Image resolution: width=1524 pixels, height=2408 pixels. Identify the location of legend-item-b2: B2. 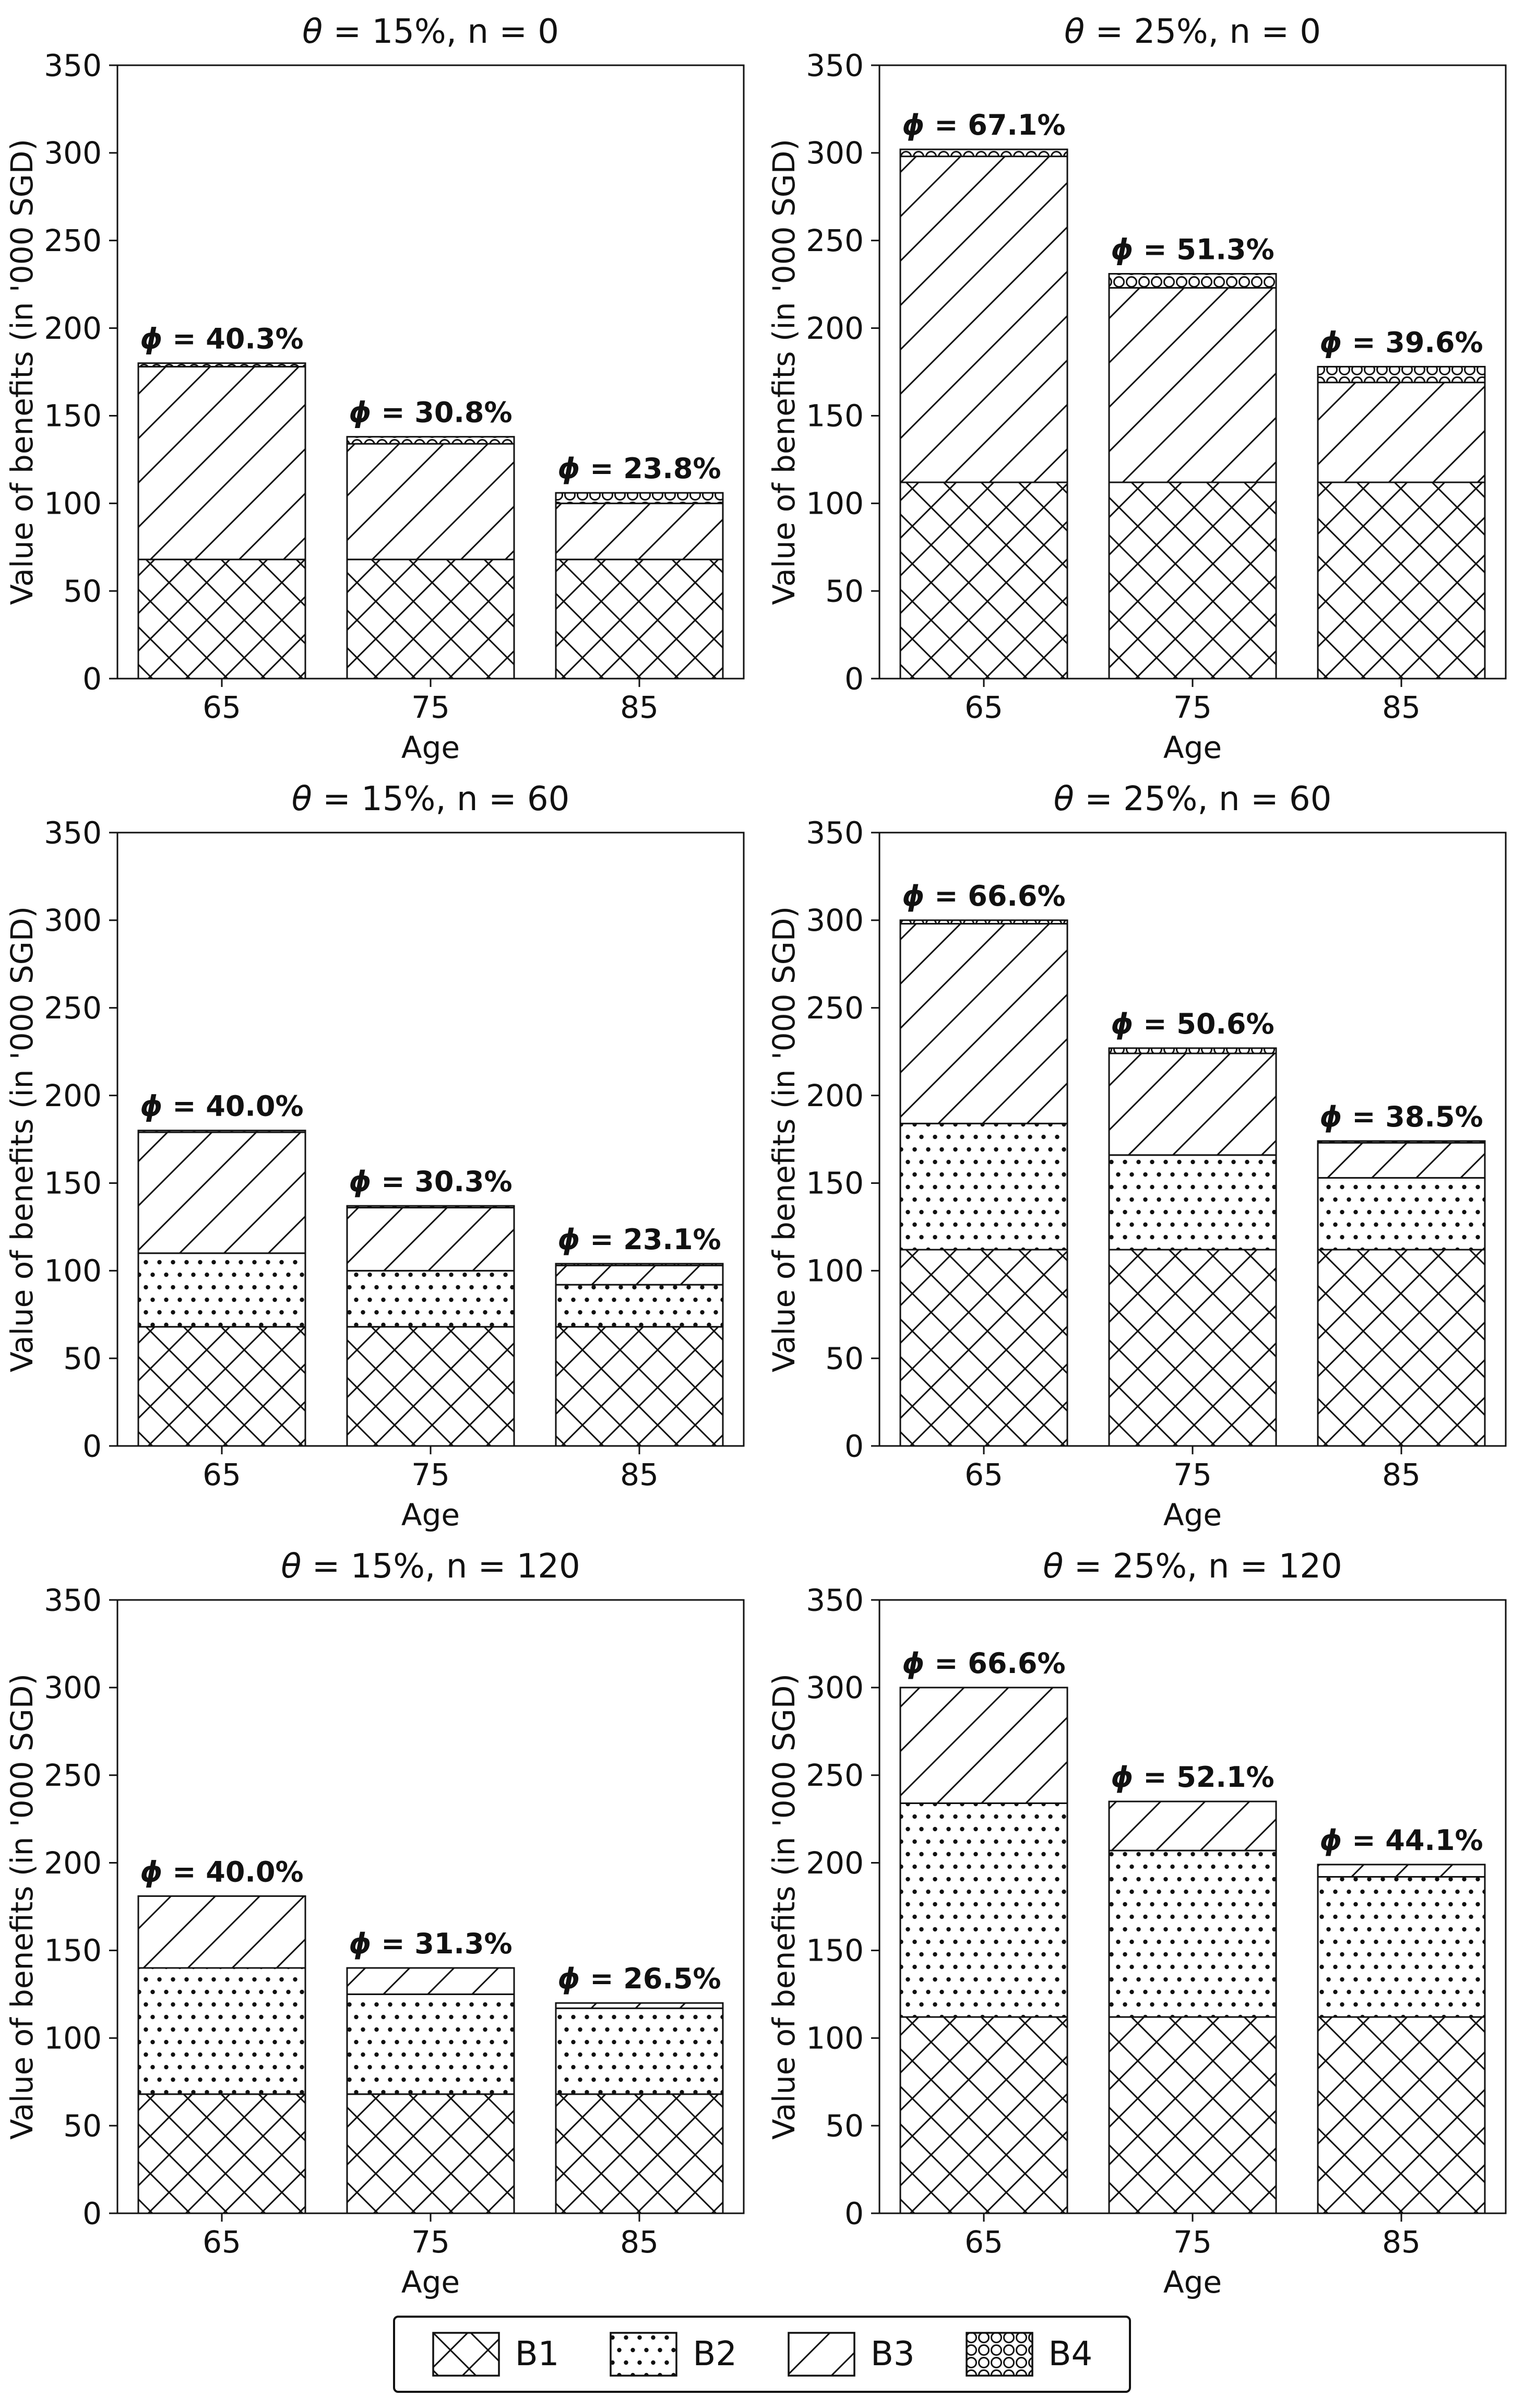
(673, 2354).